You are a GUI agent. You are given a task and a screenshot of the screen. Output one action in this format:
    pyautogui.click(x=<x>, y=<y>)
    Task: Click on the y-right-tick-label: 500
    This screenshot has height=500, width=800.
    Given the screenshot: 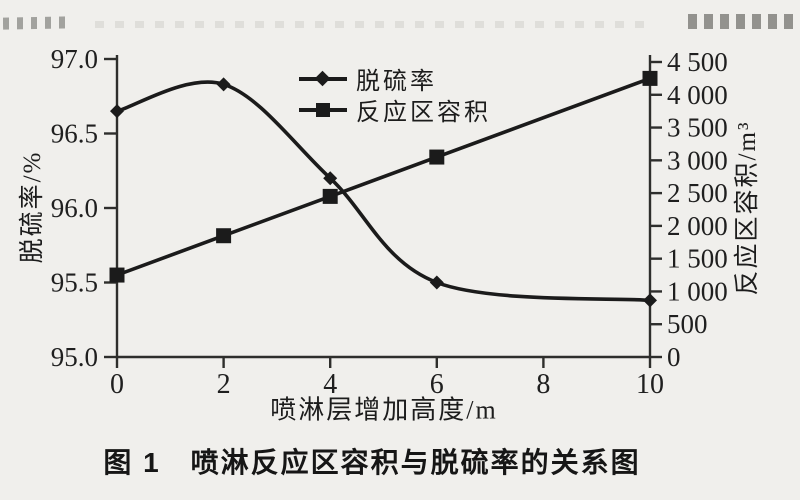 What is the action you would take?
    pyautogui.click(x=687, y=324)
    